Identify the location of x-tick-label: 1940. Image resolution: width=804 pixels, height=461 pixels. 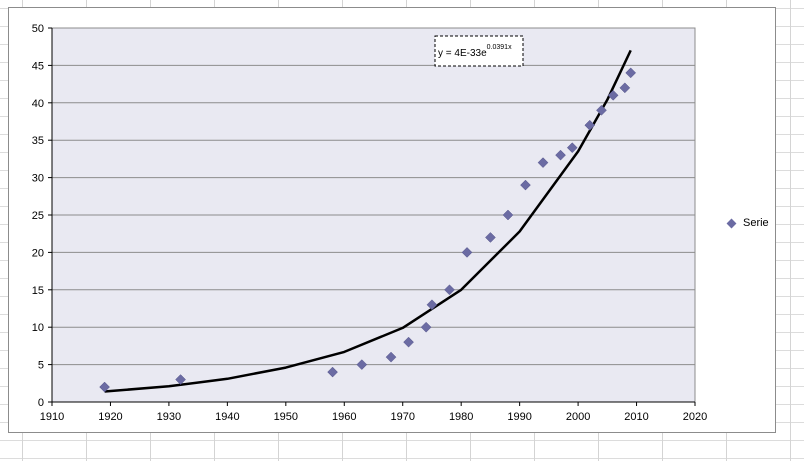
(227, 417).